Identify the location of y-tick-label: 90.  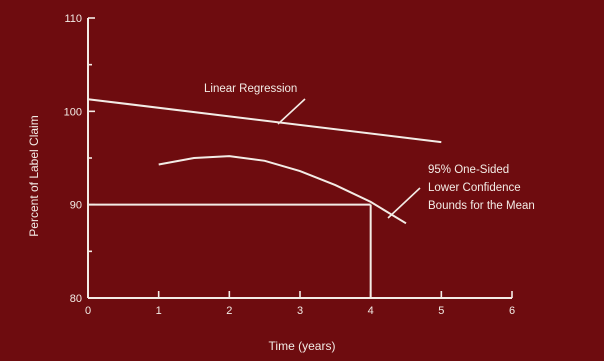
(76, 206).